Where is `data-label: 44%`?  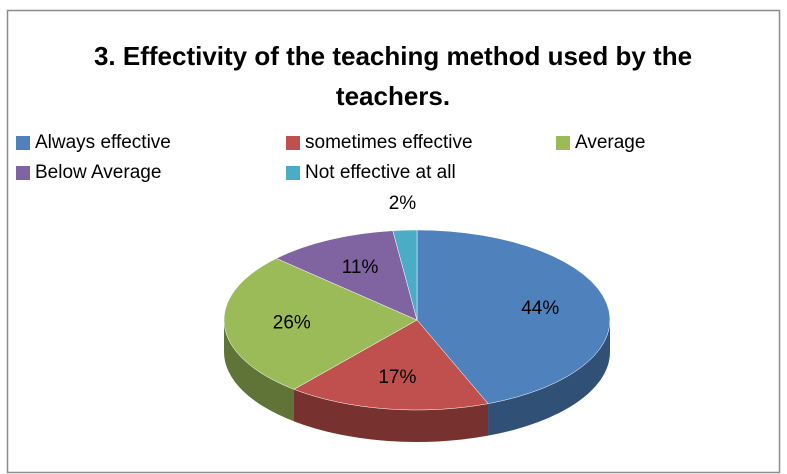
data-label: 44% is located at coordinates (540, 308).